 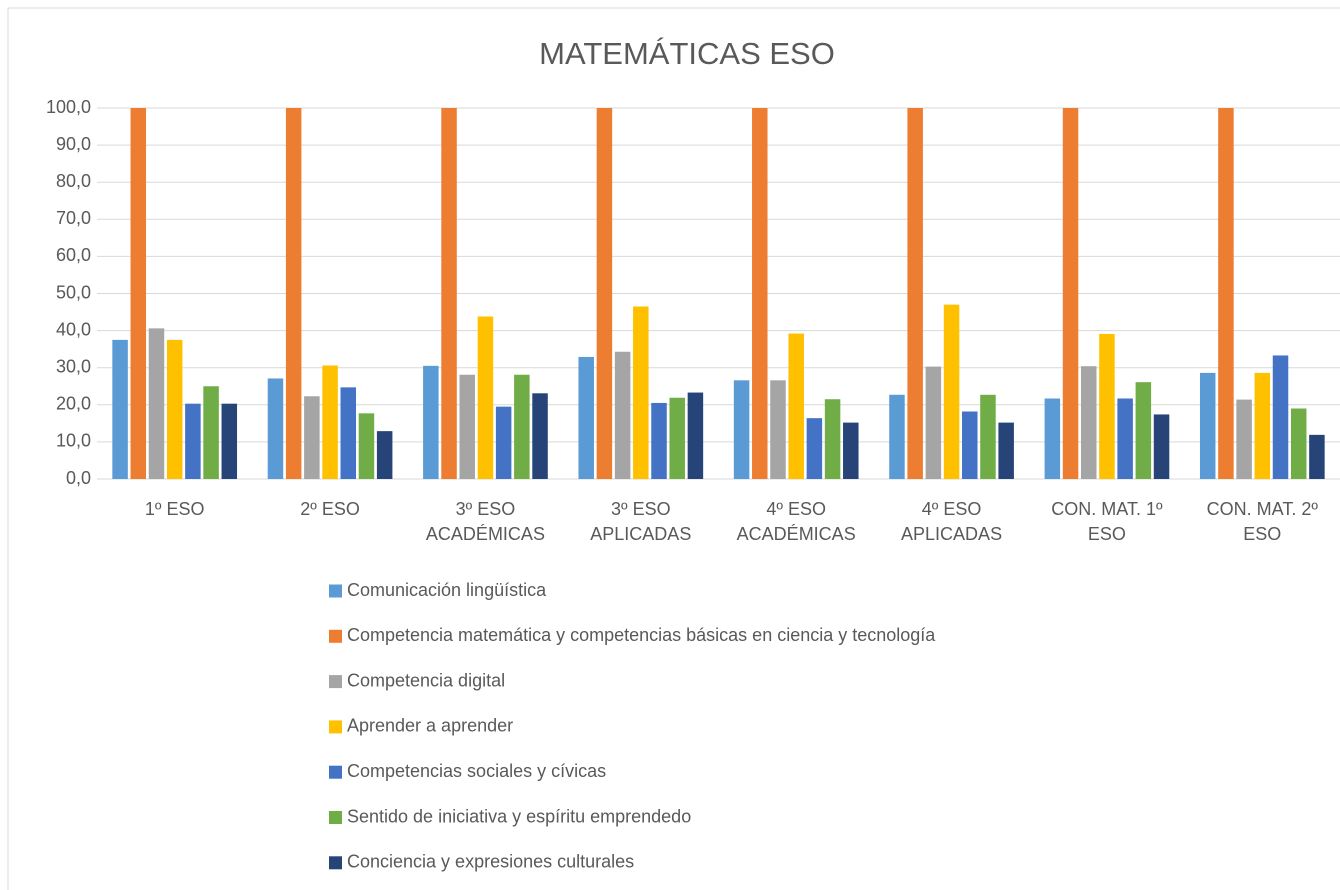 What do you see at coordinates (476, 771) in the screenshot?
I see `legend-label: Competencias sociales y cívicas` at bounding box center [476, 771].